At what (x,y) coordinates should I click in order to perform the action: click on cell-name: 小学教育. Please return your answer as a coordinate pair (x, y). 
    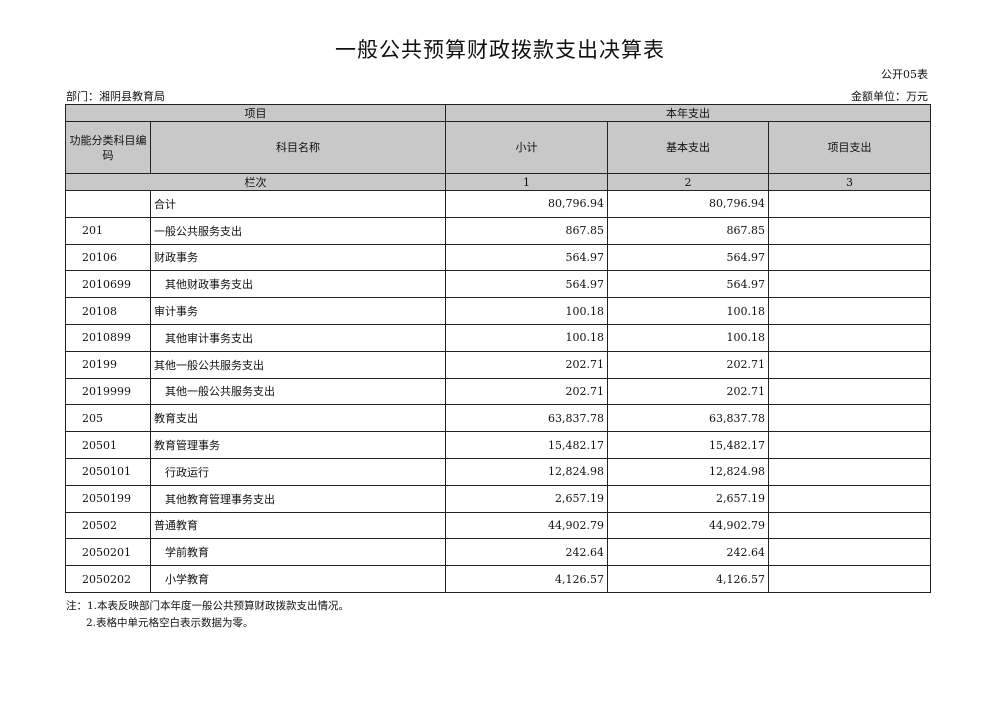
    Looking at the image, I should click on (298, 579).